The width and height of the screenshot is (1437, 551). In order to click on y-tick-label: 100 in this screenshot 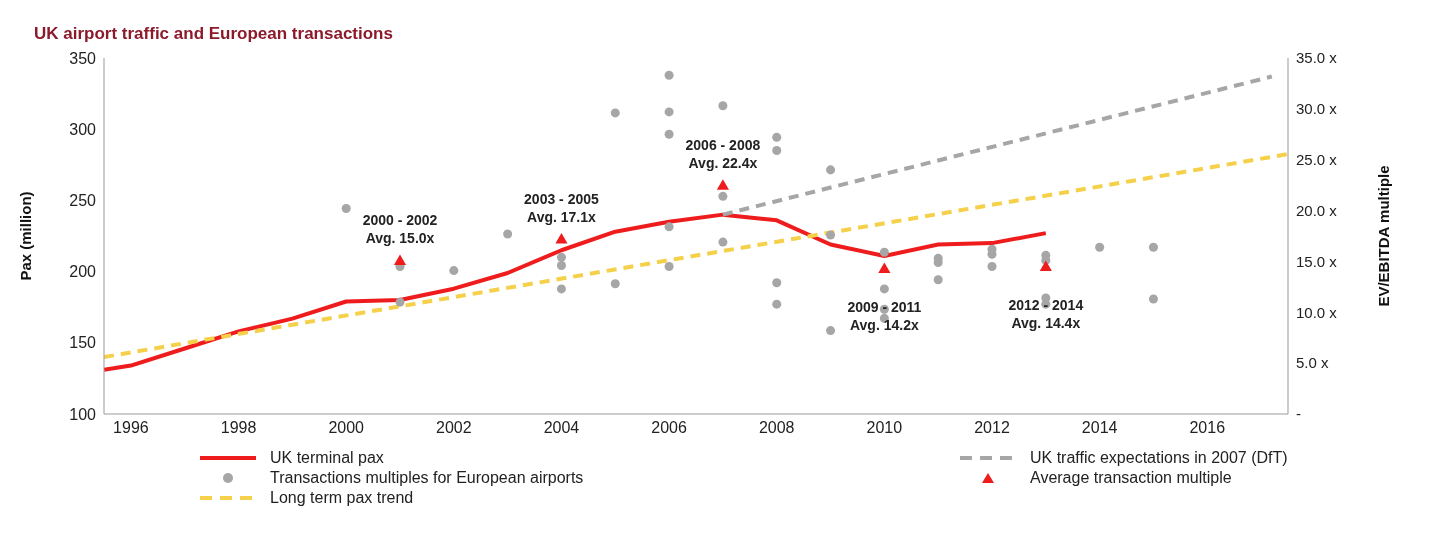, I will do `click(83, 414)`.